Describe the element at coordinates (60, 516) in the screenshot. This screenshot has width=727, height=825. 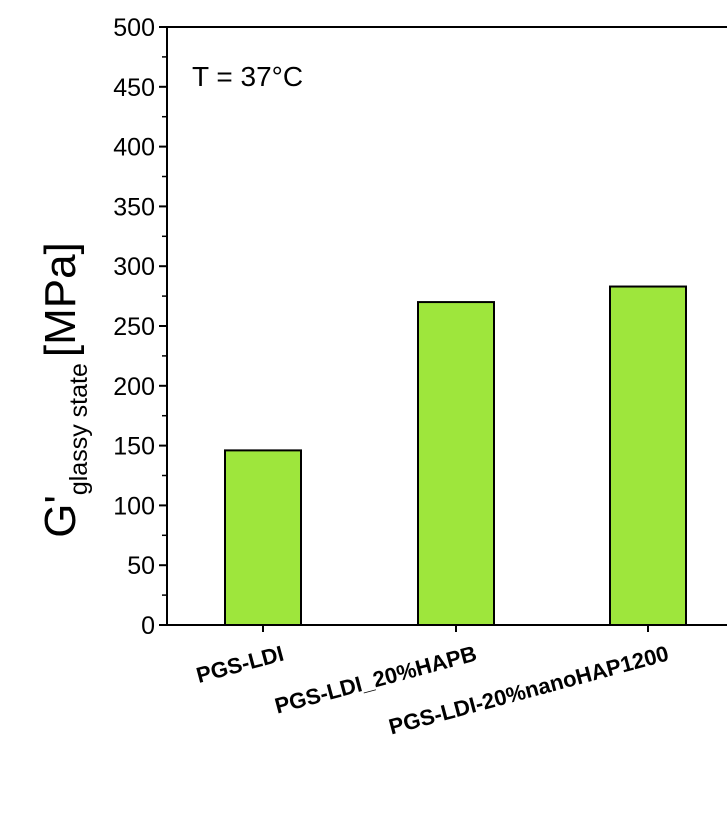
I see `y-axis-title-main: G'` at that location.